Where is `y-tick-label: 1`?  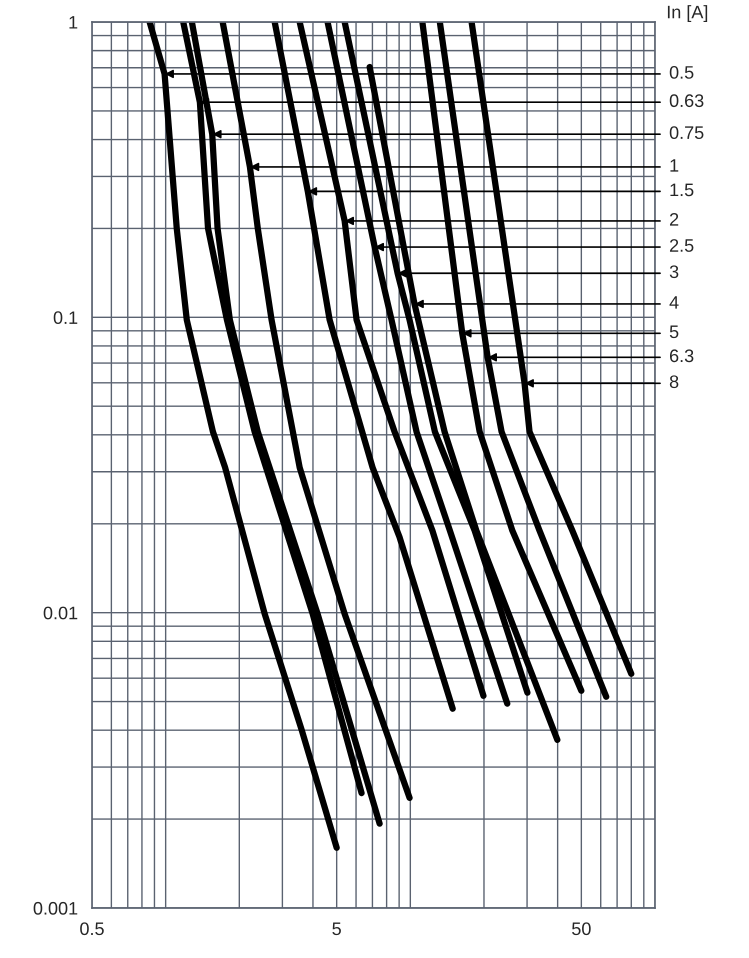
y-tick-label: 1 is located at coordinates (73, 22).